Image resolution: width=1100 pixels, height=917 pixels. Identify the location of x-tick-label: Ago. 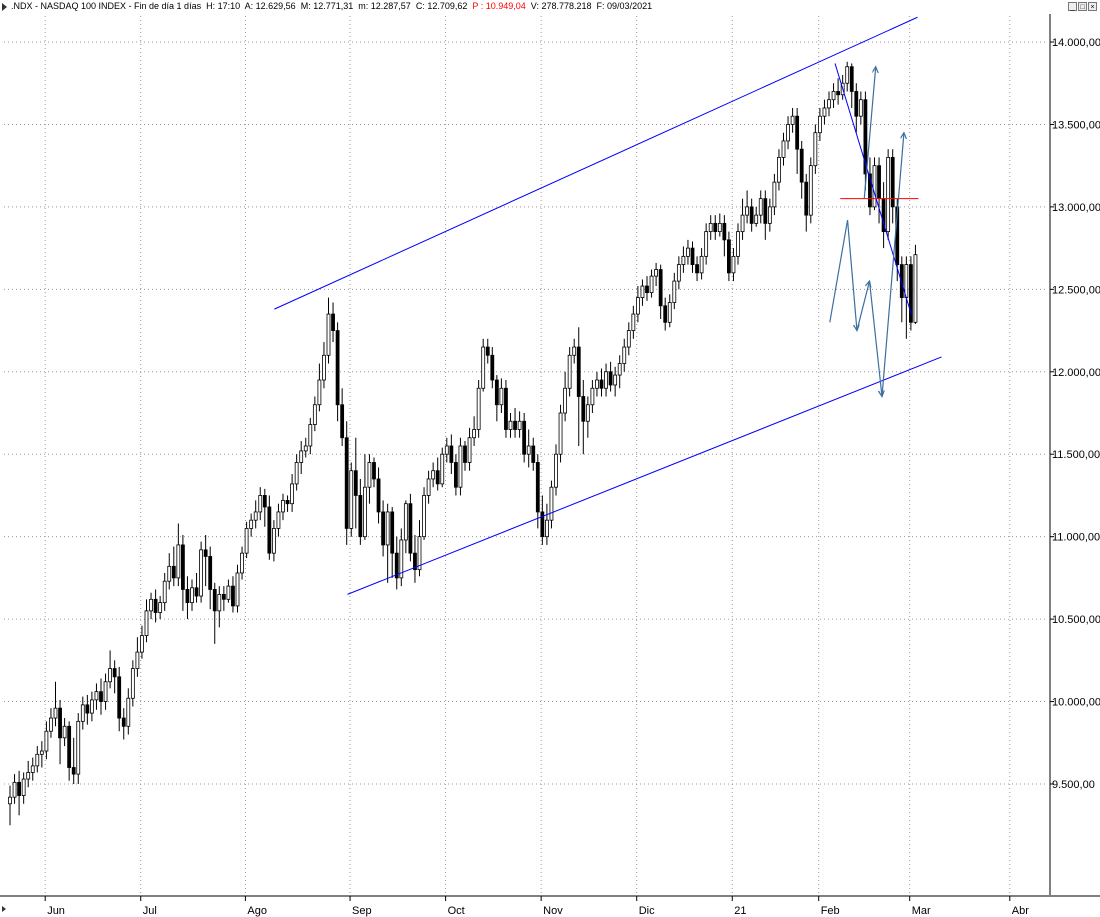
(257, 911).